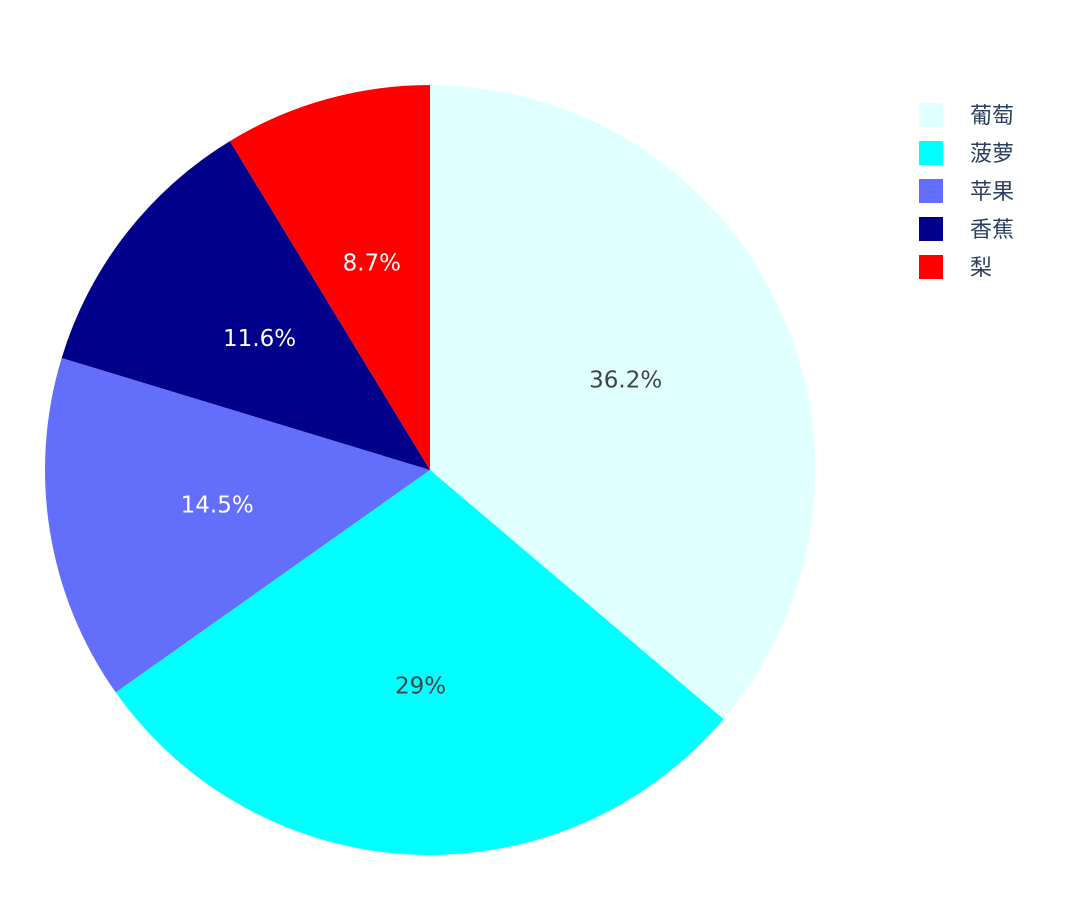  I want to click on legend-item-2: 菠萝, so click(966, 154).